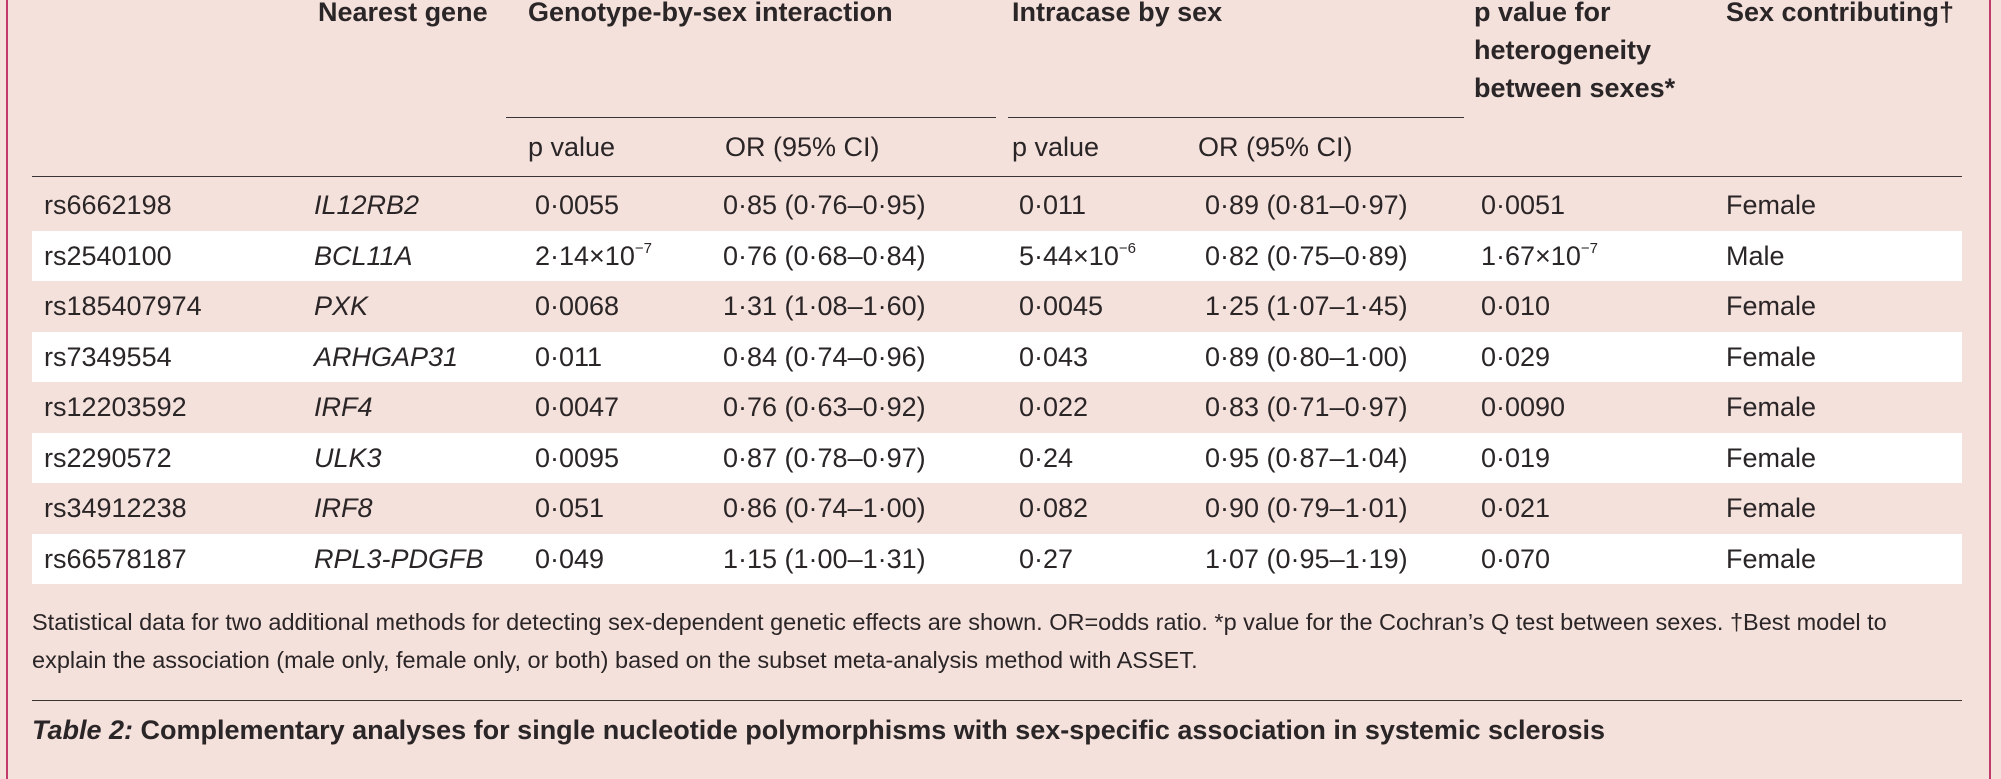 The height and width of the screenshot is (779, 2001). I want to click on intracase-or-cell: 0·82 (0·75–0·89), so click(1306, 255).